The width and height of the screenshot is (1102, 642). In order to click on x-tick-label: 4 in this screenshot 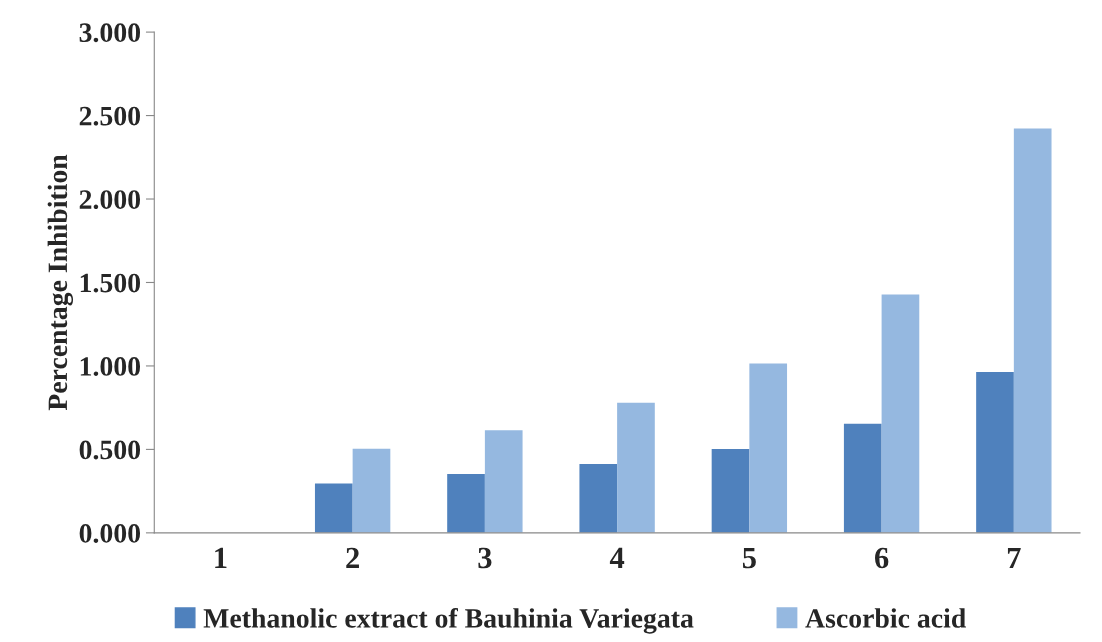, I will do `click(617, 557)`.